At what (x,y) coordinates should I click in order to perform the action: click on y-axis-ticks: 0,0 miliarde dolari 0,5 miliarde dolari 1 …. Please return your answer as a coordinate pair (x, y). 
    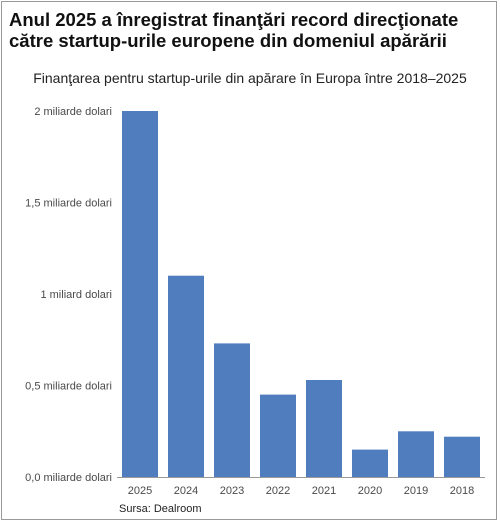
    Looking at the image, I should click on (68, 295).